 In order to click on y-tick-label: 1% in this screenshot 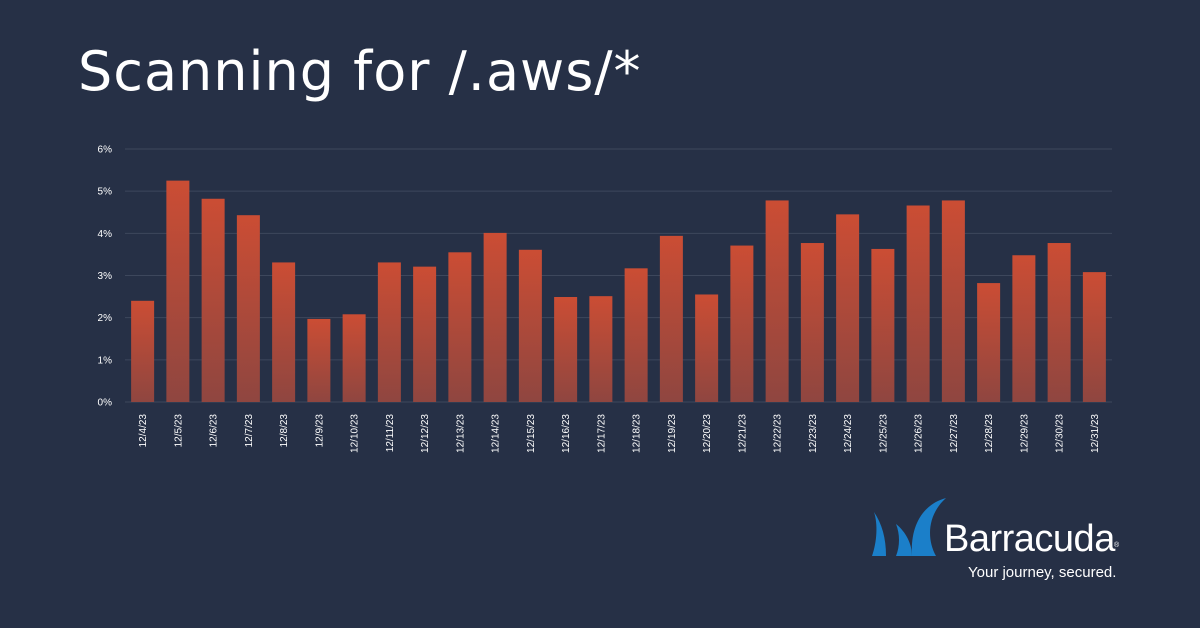, I will do `click(105, 360)`.